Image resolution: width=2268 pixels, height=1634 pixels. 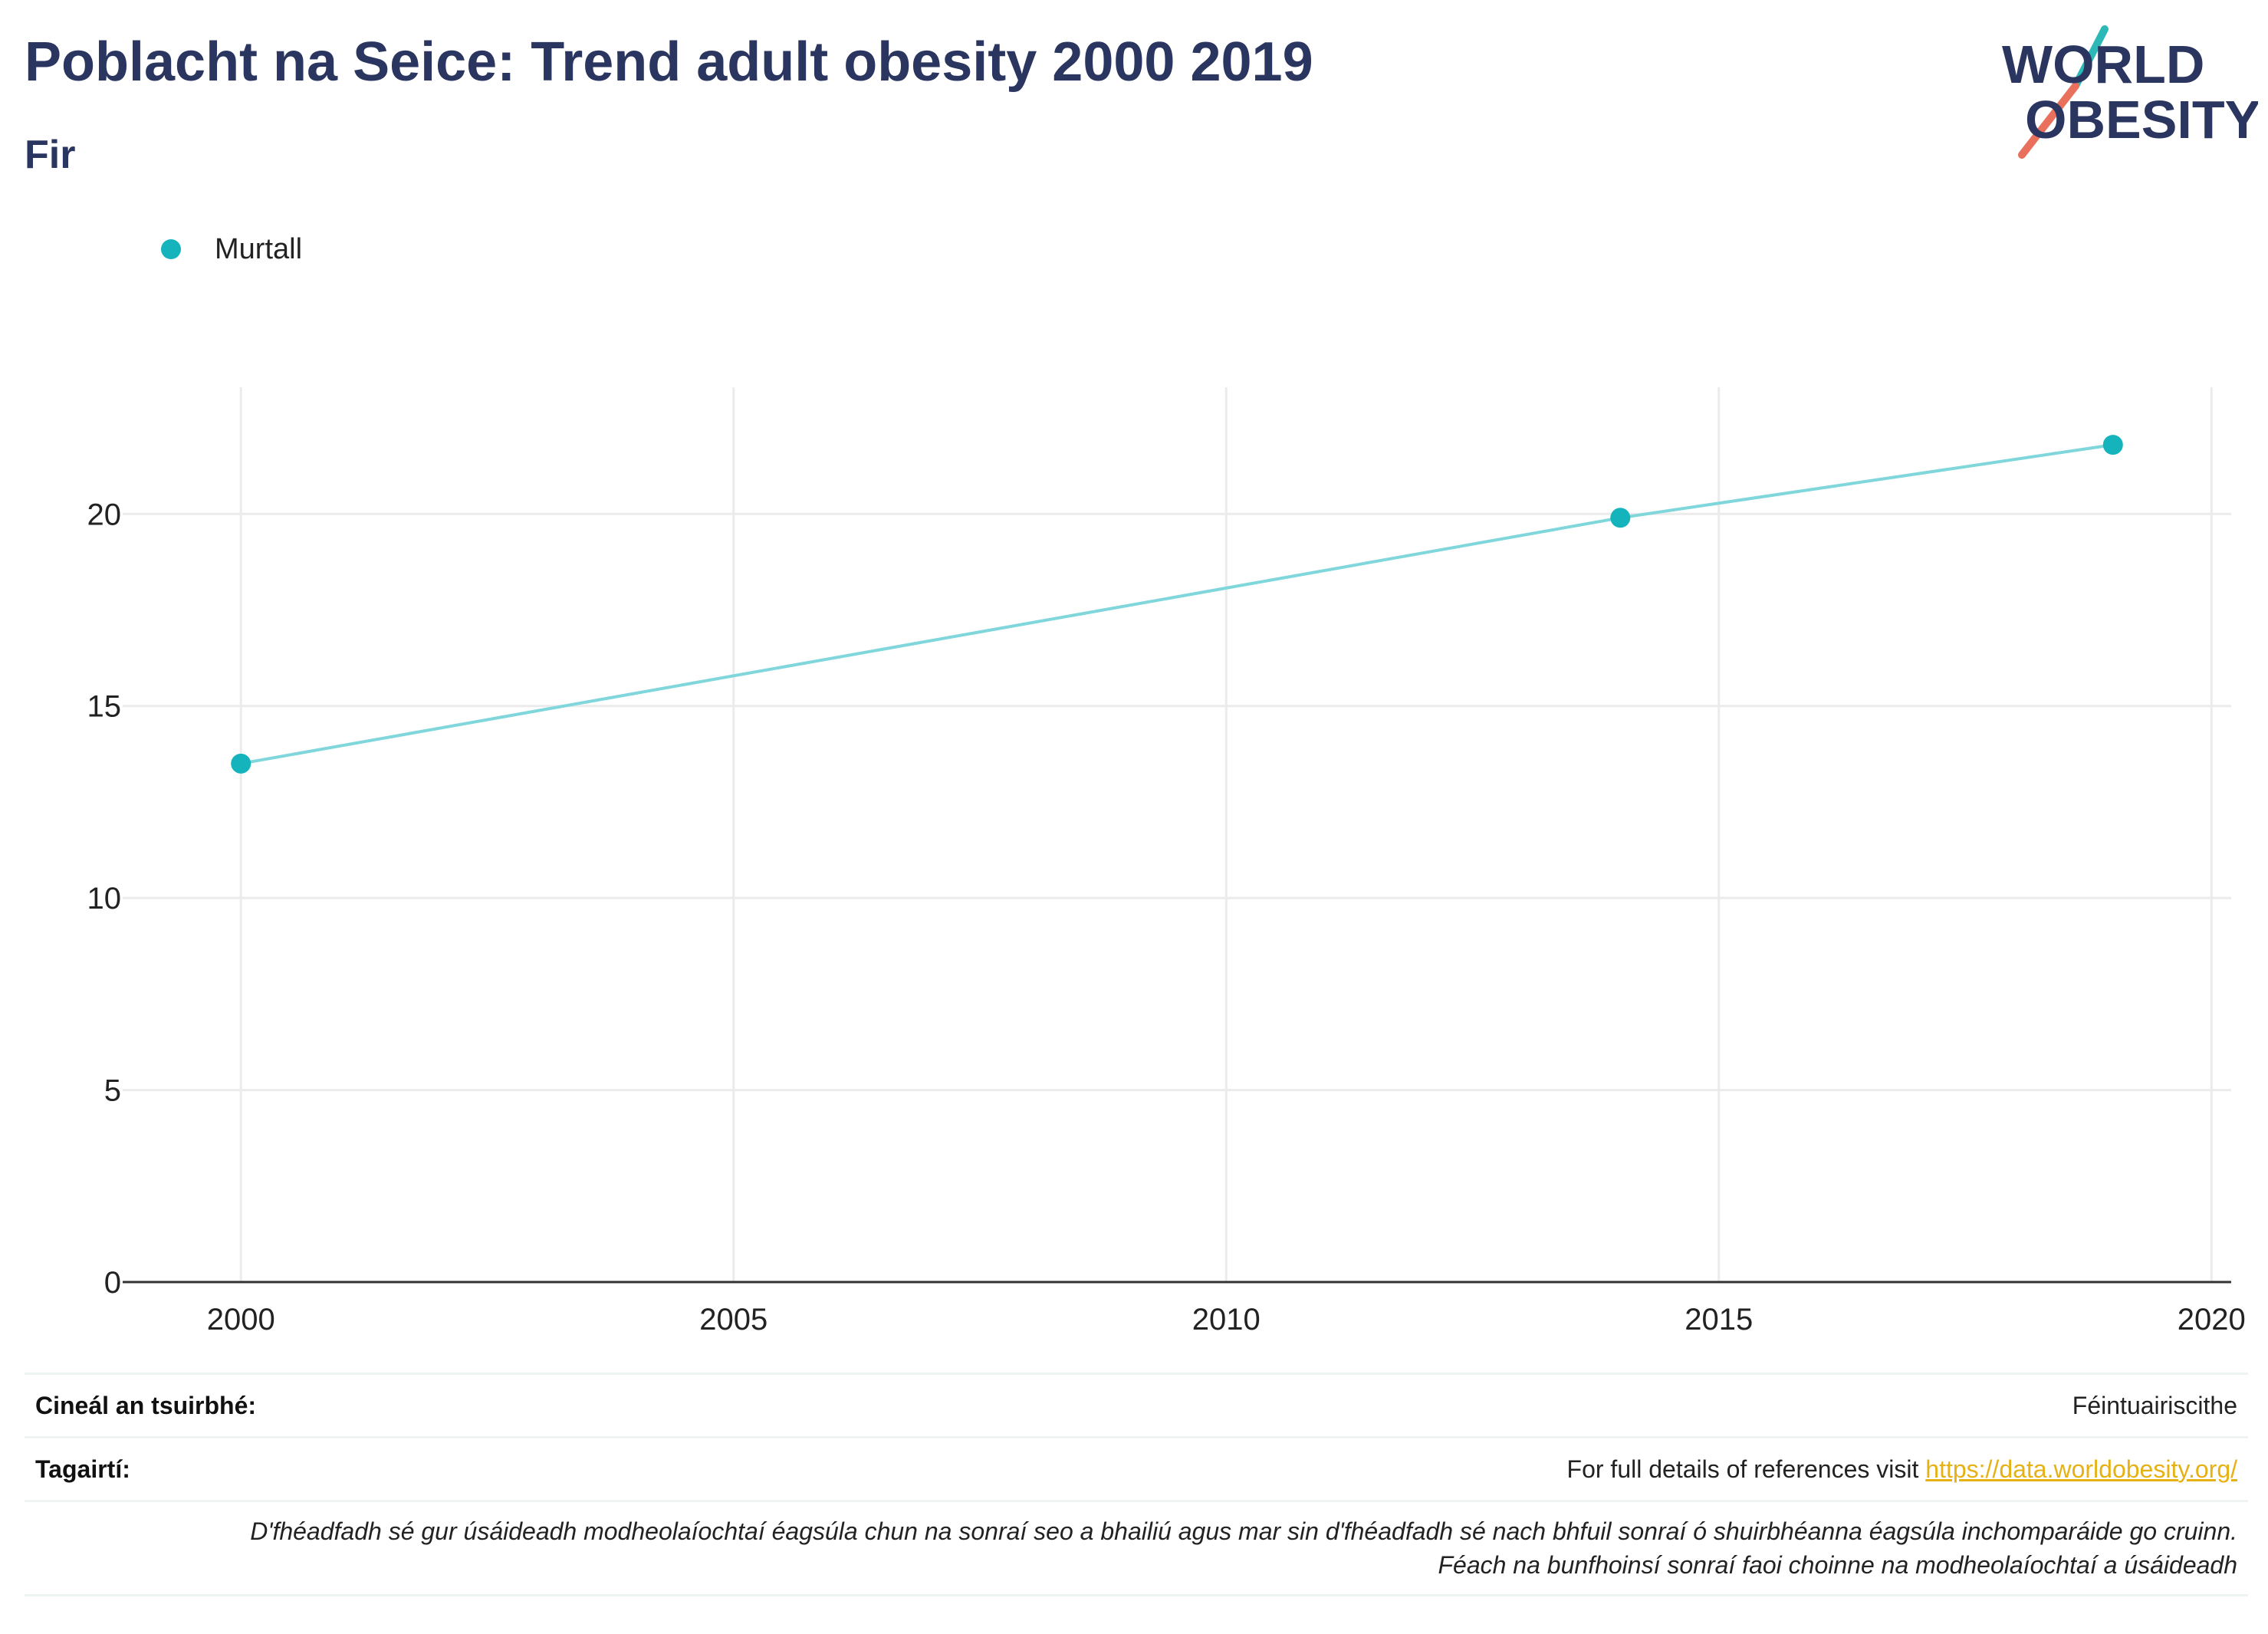 What do you see at coordinates (2154, 1405) in the screenshot?
I see `survey-type-value: Féintuairiscithe` at bounding box center [2154, 1405].